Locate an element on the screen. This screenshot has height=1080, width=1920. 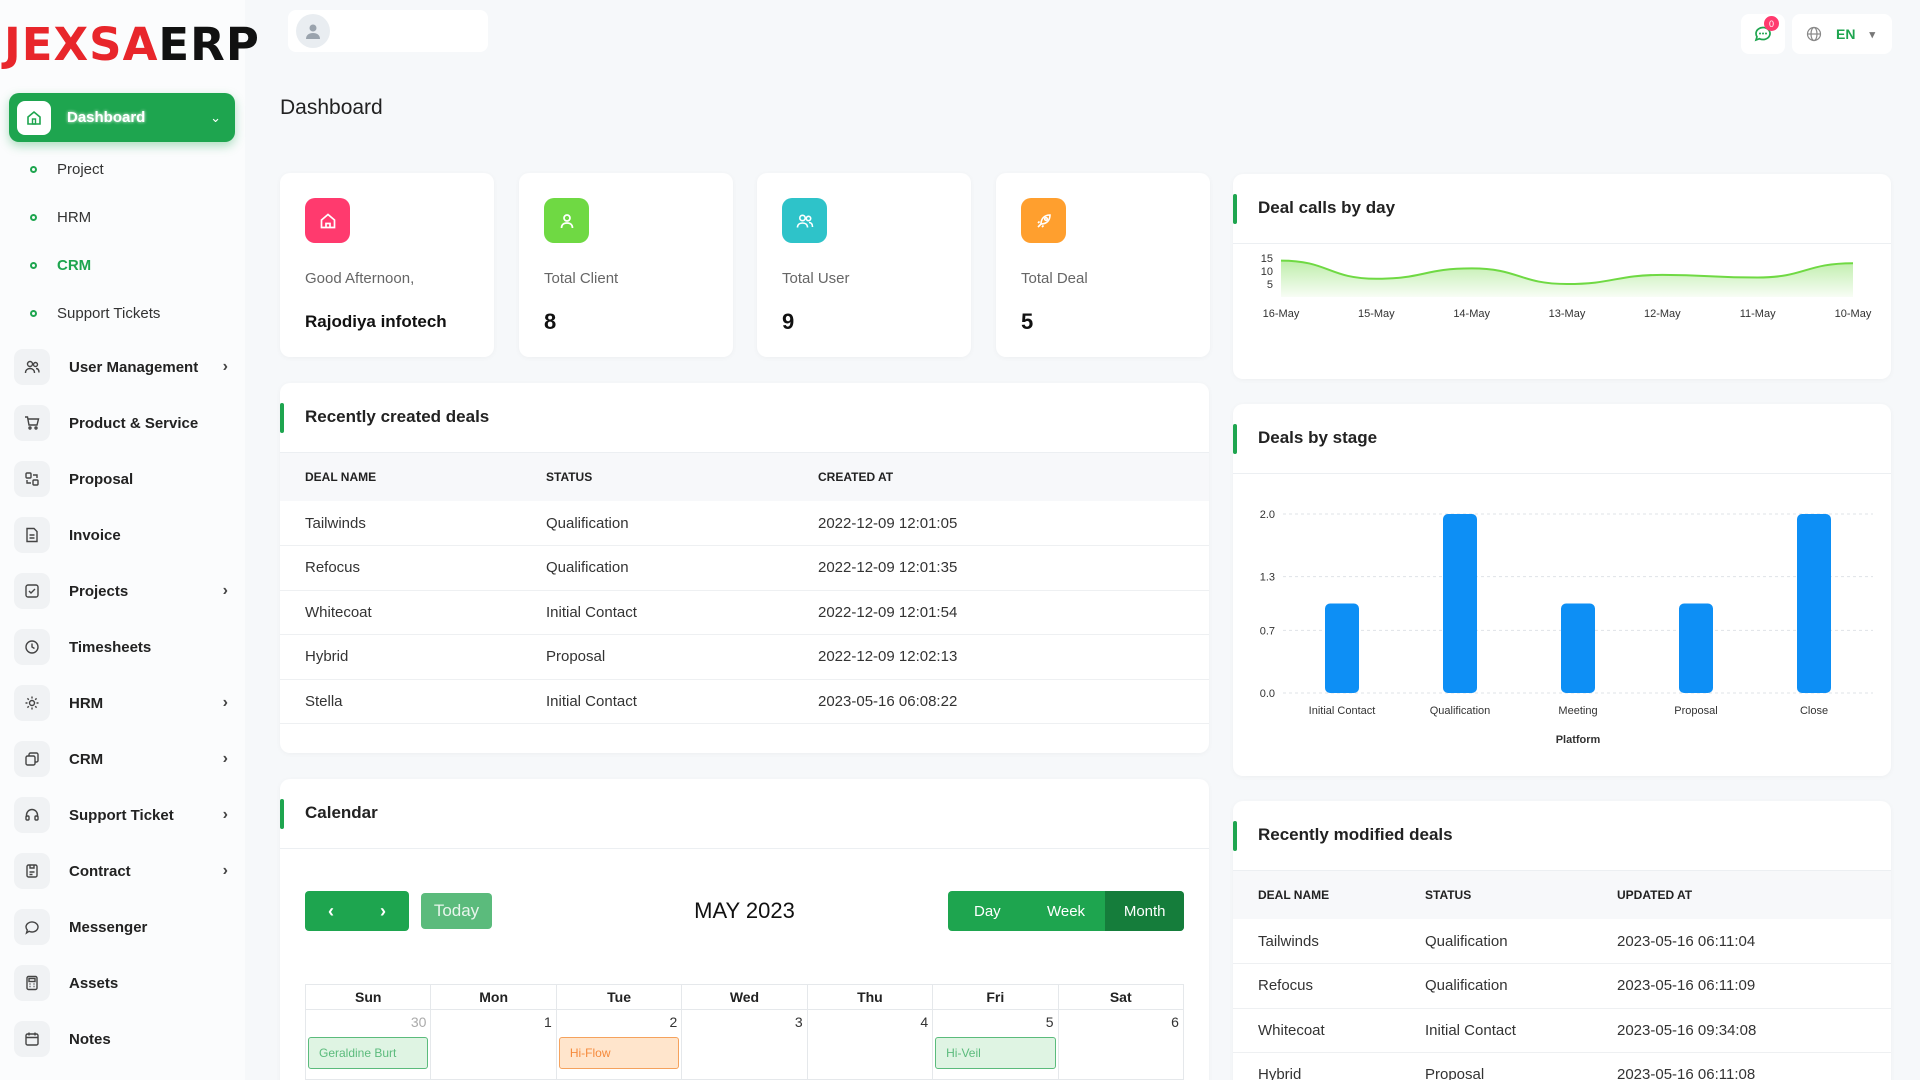
sidebar-item-notes: Notes is located at coordinates (122, 1039).